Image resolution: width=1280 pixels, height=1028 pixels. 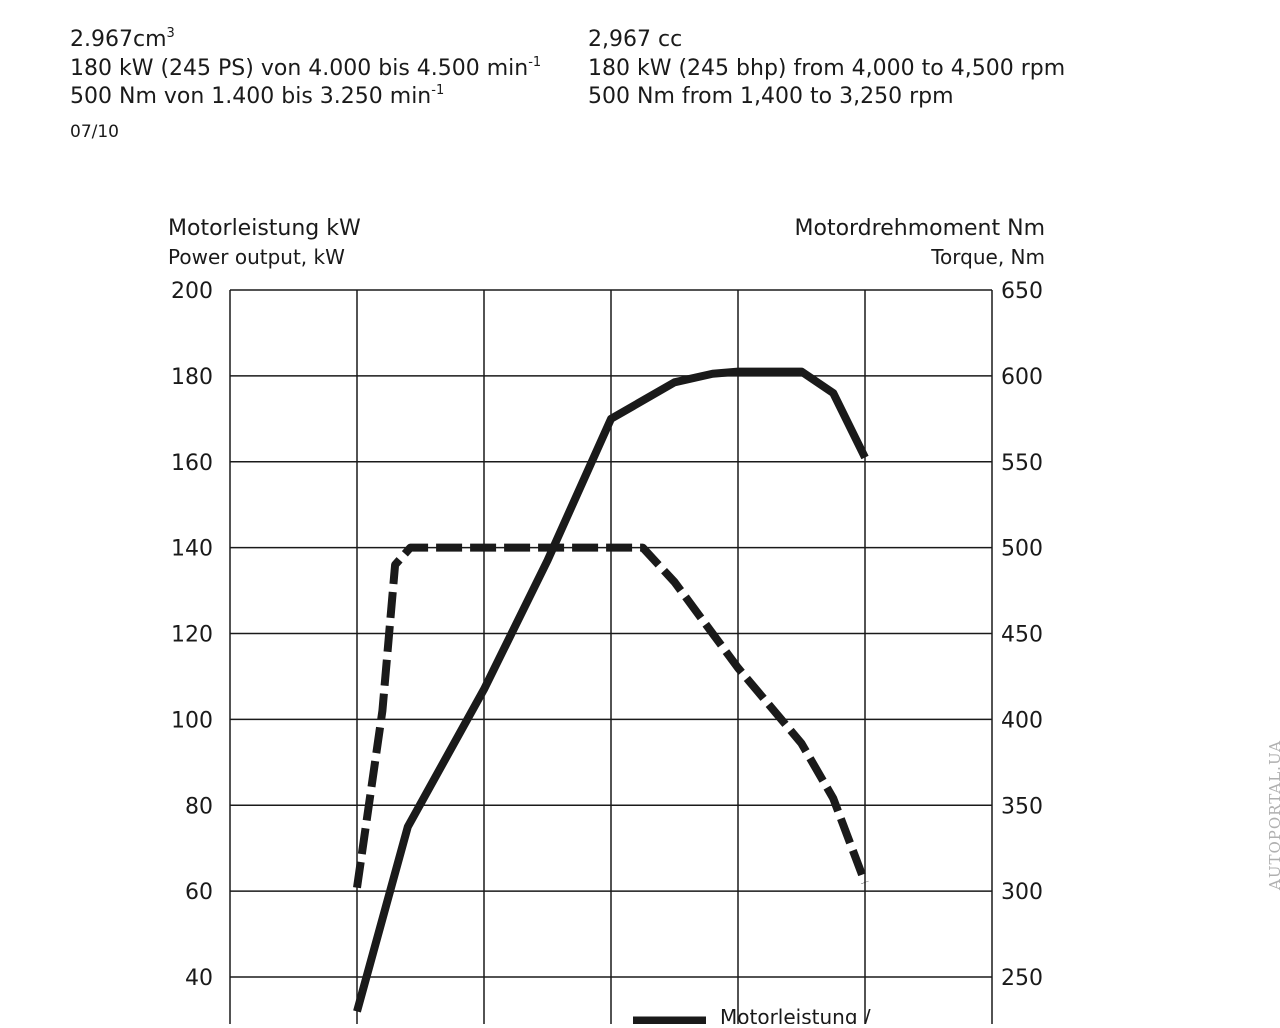 I want to click on right-tick-label: 550, so click(x=1022, y=463).